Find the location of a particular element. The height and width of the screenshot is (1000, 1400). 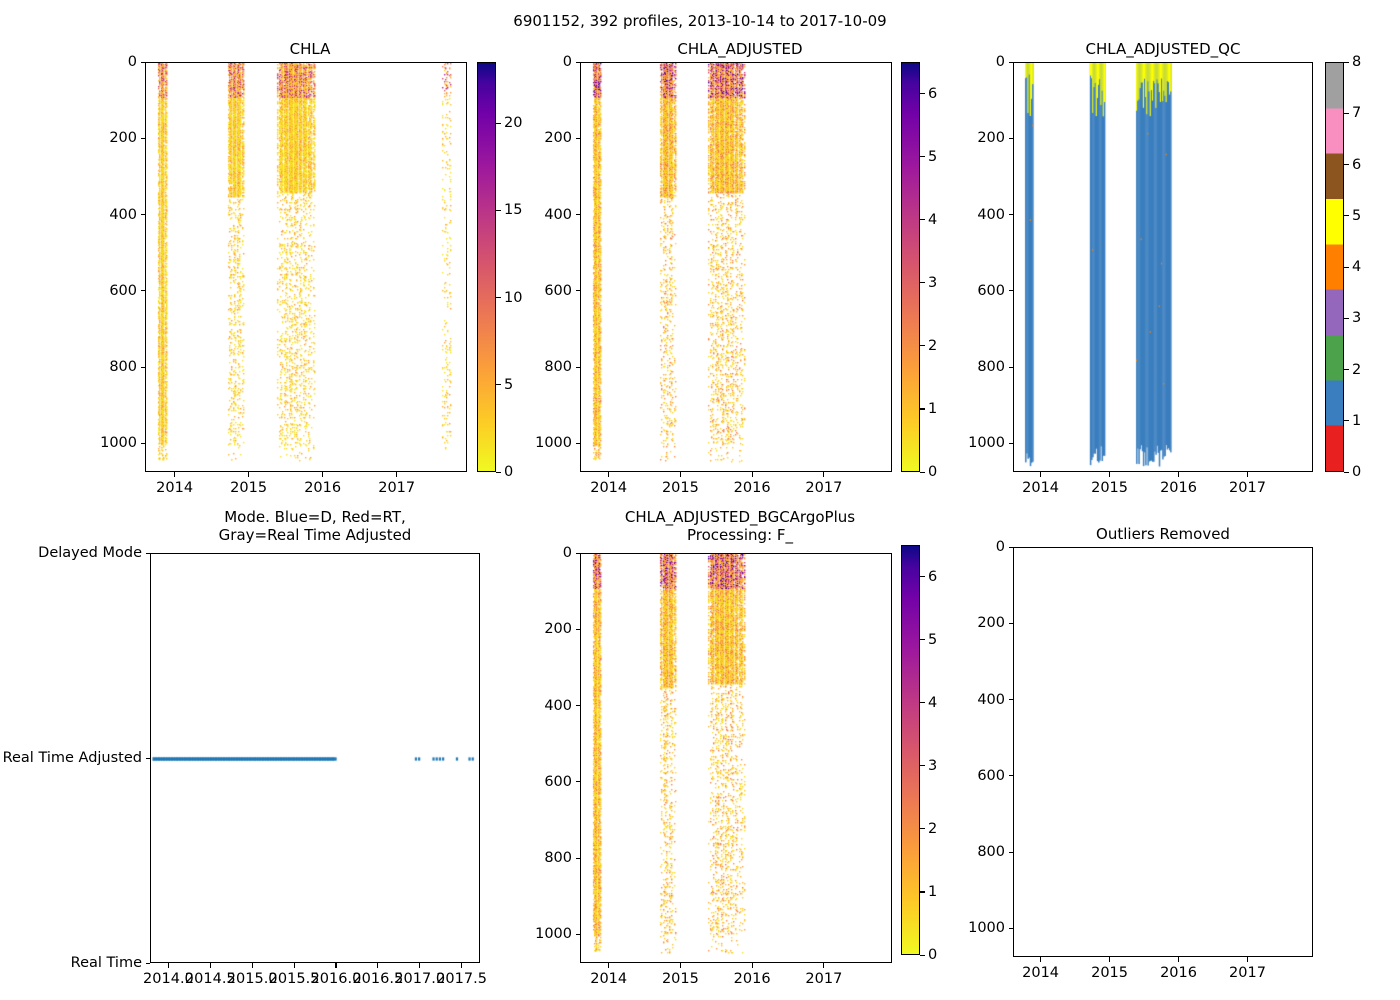

chla-adjusted-colorbar-tick-label: 0 is located at coordinates (933, 472).